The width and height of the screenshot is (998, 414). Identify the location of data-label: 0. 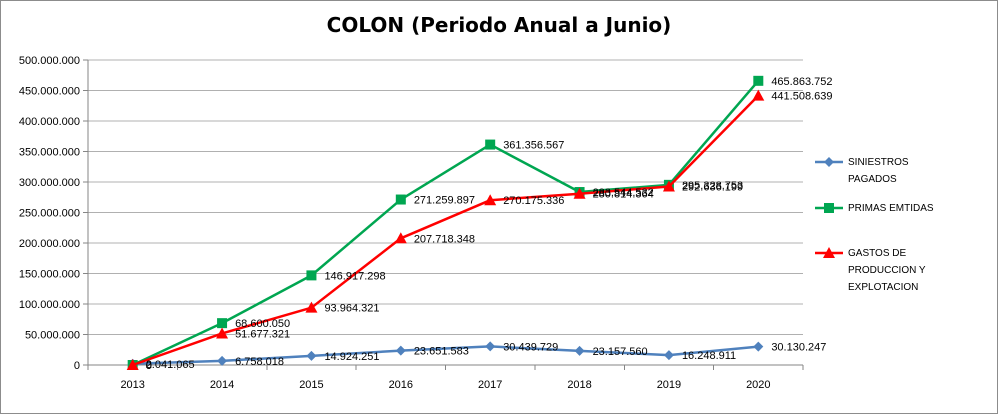
(149, 366).